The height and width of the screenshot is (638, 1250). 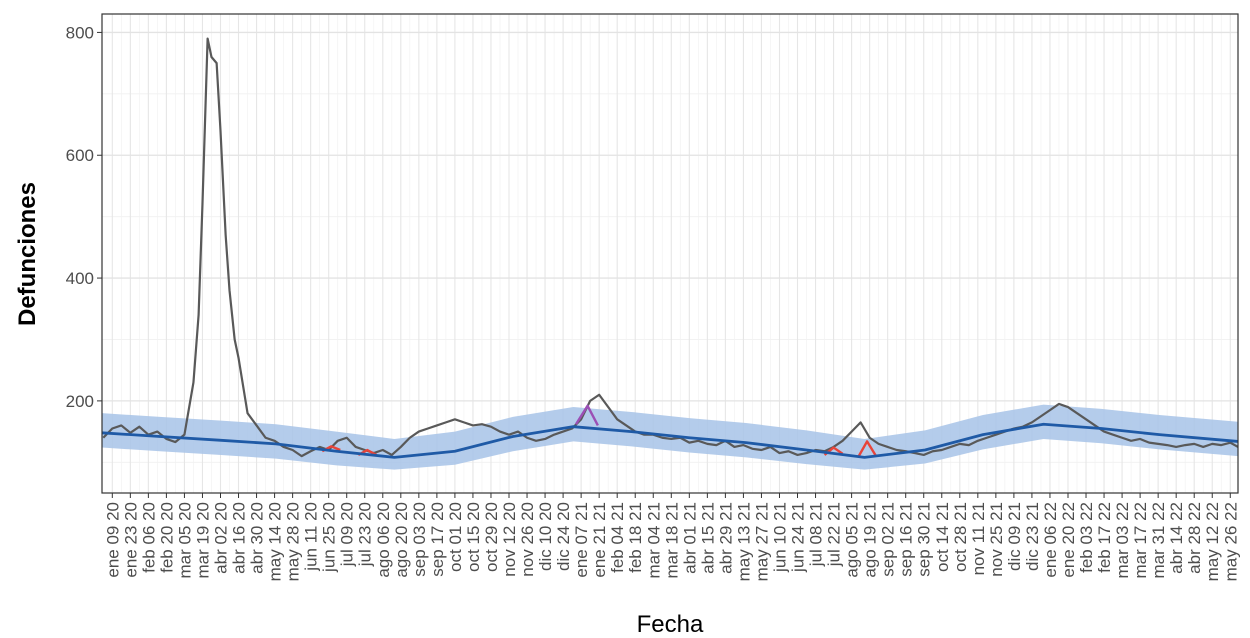 What do you see at coordinates (1158, 540) in the screenshot?
I see `x-tick-label: mar 31 22` at bounding box center [1158, 540].